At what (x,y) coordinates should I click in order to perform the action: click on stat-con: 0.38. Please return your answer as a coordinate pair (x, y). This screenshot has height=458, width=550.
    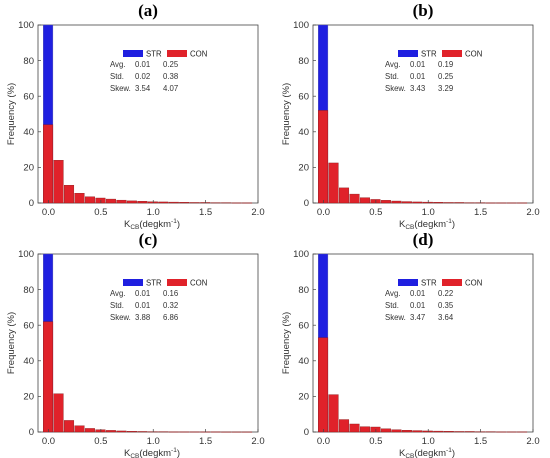
    Looking at the image, I should click on (170, 76).